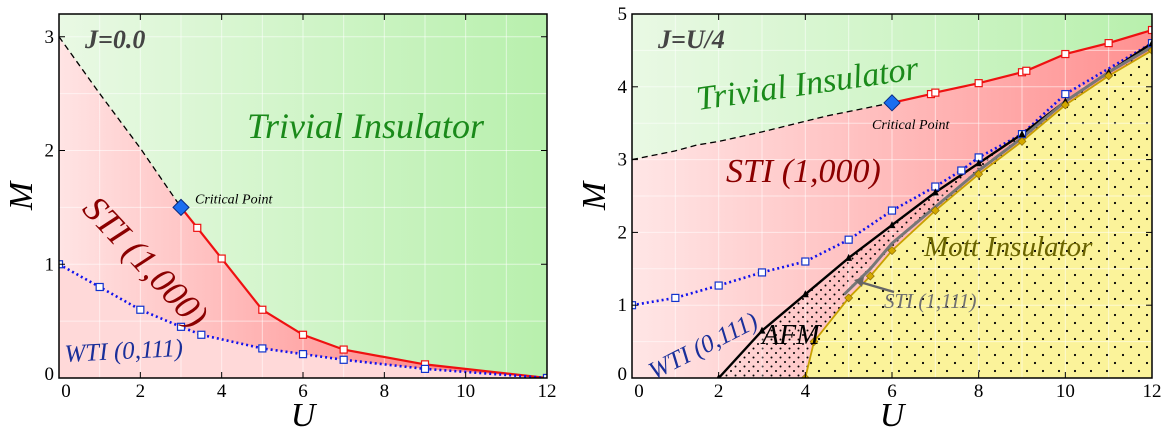 This screenshot has height=430, width=1164. Describe the element at coordinates (859, 282) in the screenshot. I see `annotation-arrowhead` at that location.